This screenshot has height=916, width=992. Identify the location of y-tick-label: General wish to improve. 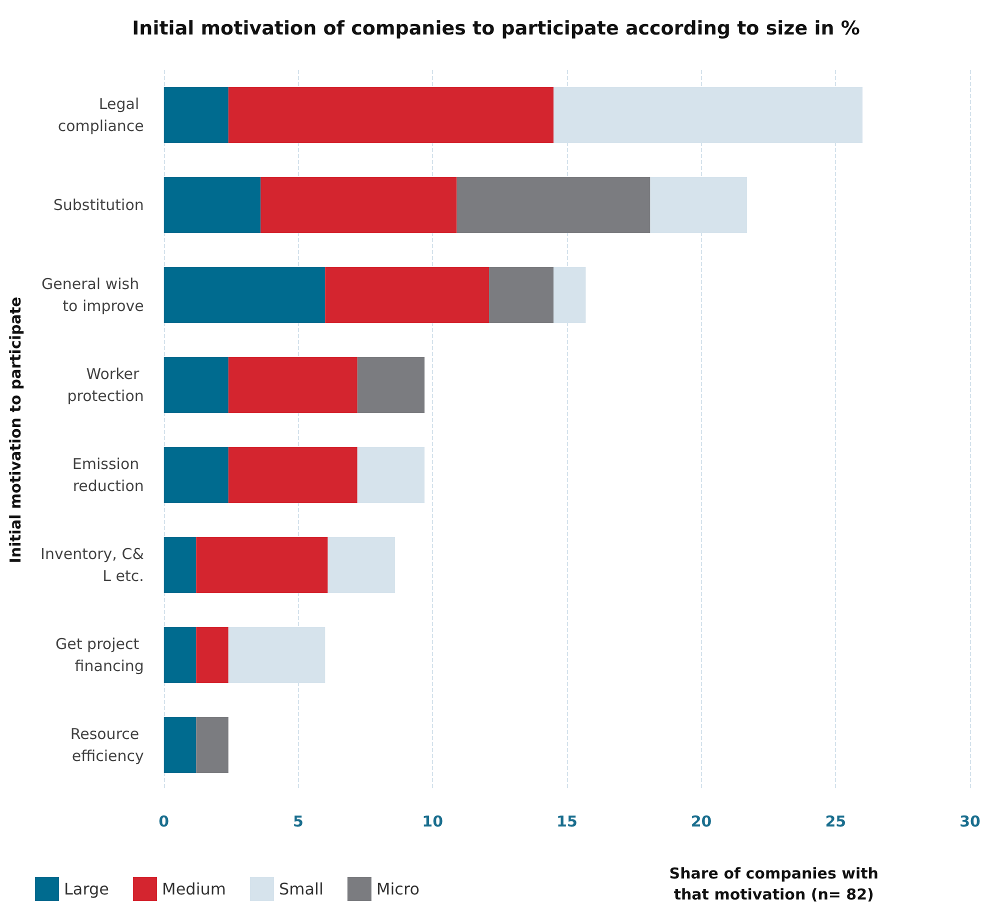
(92, 295).